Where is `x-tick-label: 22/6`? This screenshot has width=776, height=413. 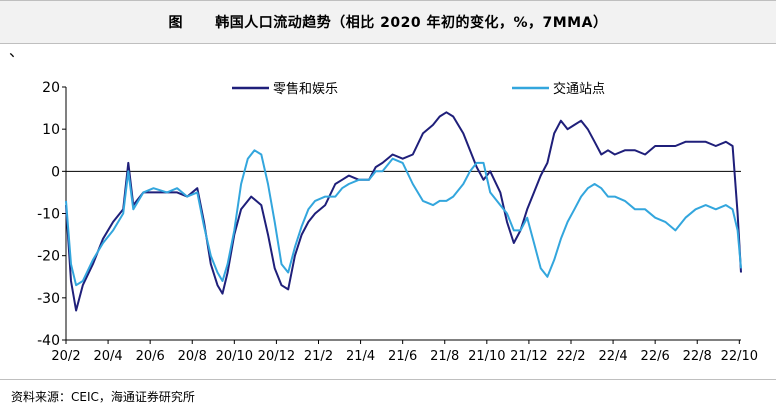 x-tick-label: 22/6 is located at coordinates (655, 356).